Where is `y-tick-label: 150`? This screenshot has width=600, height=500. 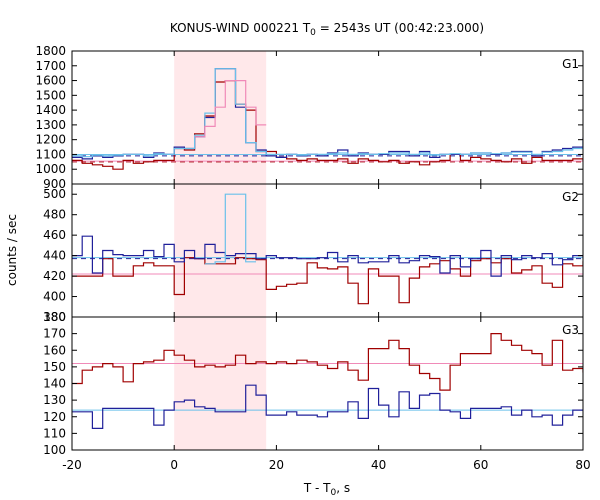 y-tick-label: 150 is located at coordinates (54, 367).